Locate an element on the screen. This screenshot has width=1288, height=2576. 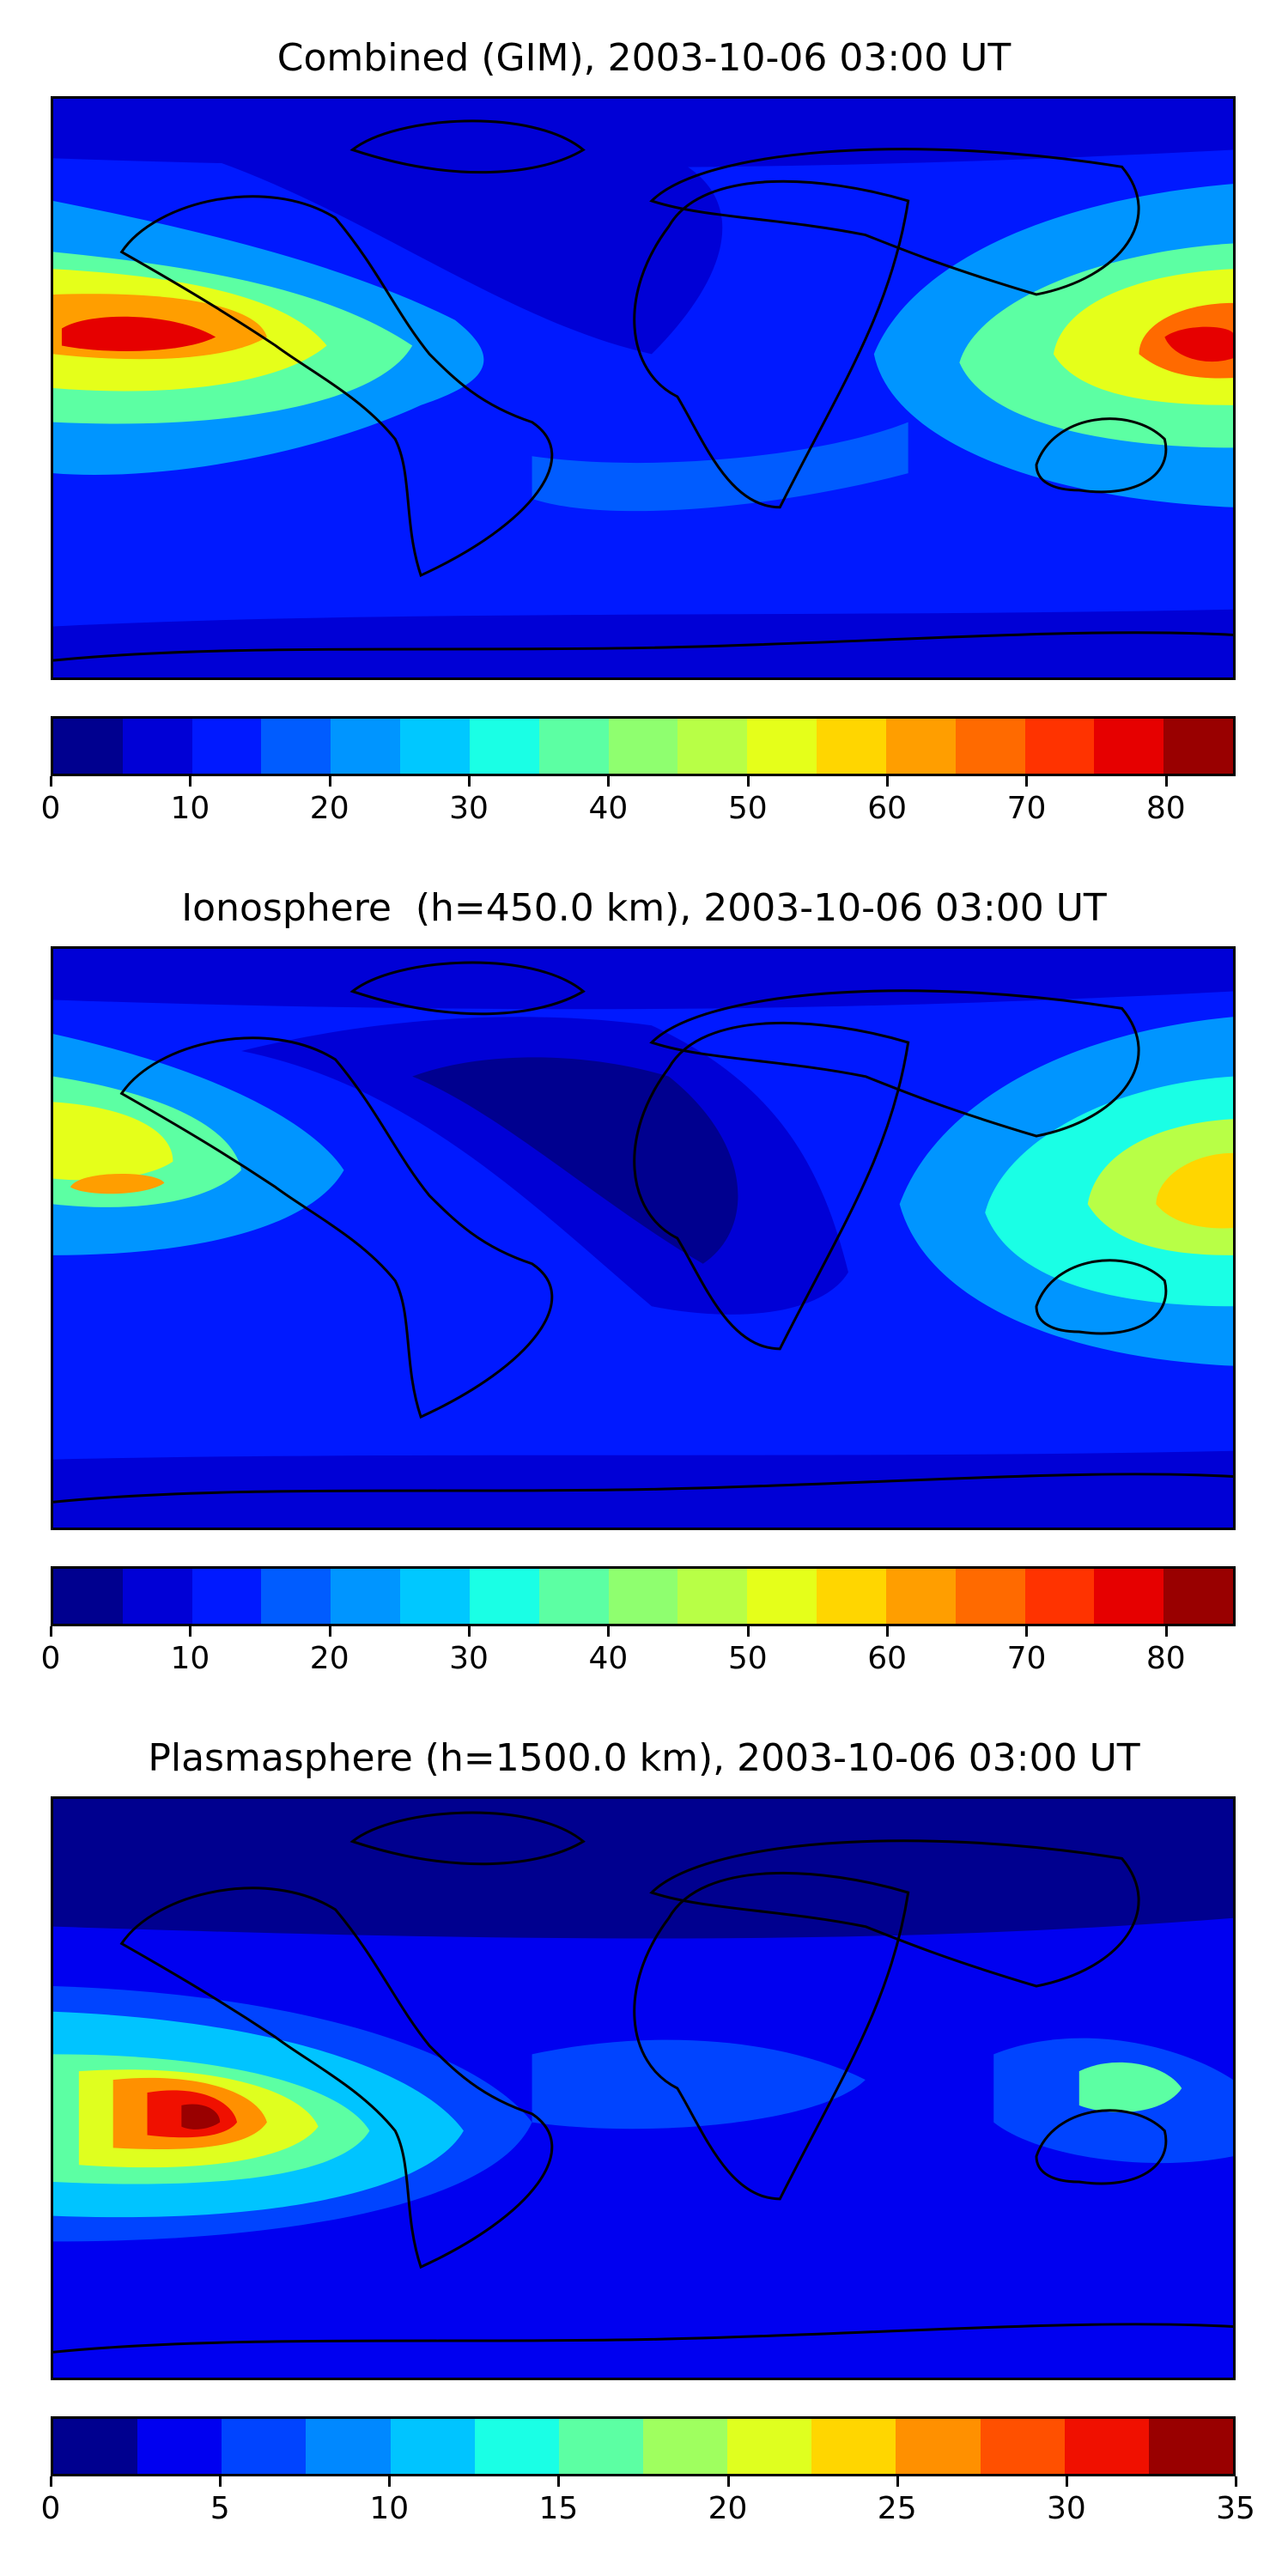
colorbar-ticks-combined: 0 10 20 30 40 50 60 70 80 is located at coordinates (638, 802).